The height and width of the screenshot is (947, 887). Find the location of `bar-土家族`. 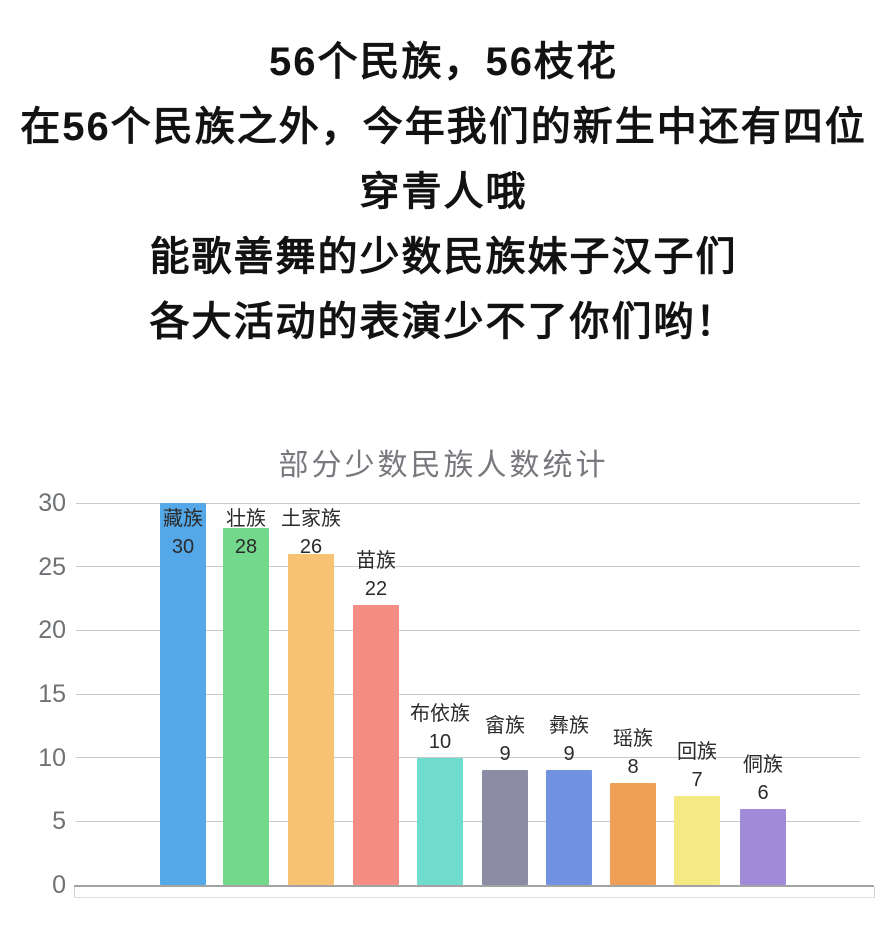

bar-土家族 is located at coordinates (311, 719).